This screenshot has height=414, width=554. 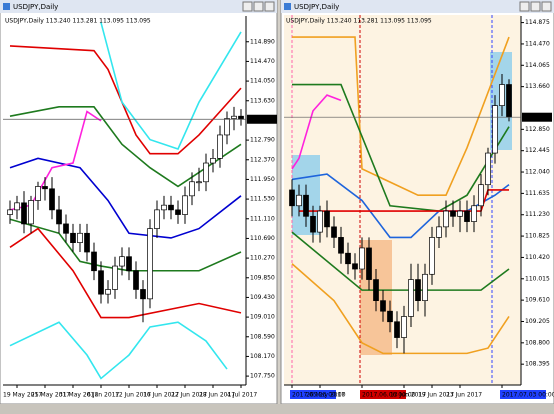 What do you see at coordinates (217, 395) in the screenshot?
I see `x-tick-label: 28 Jun 2017` at bounding box center [217, 395].